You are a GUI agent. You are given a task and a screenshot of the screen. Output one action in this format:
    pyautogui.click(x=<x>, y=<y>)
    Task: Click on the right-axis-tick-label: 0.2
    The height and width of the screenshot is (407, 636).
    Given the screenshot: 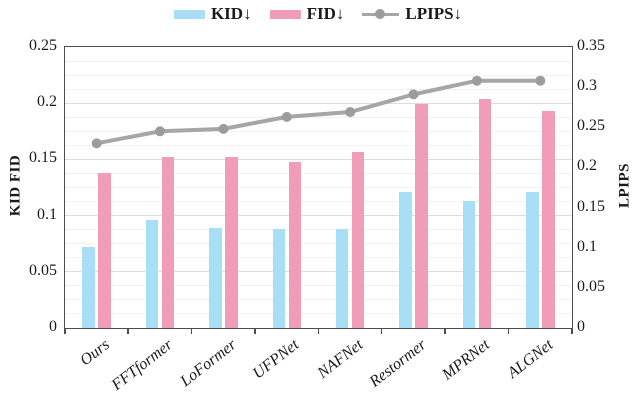 What is the action you would take?
    pyautogui.click(x=587, y=166)
    